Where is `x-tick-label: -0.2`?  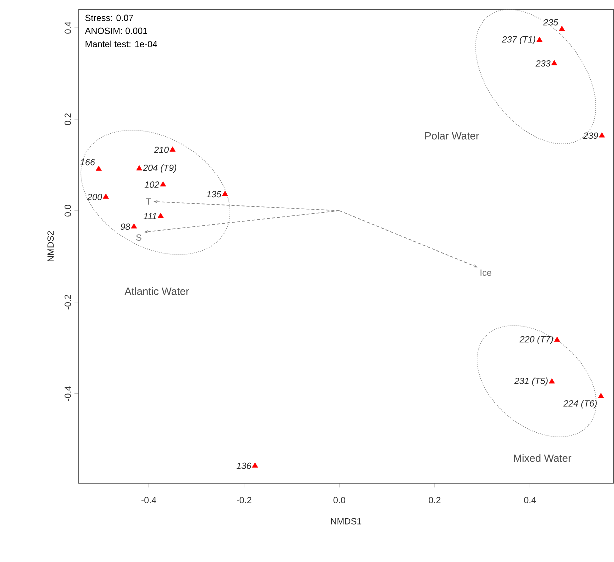
x-tick-label: -0.2 is located at coordinates (244, 500).